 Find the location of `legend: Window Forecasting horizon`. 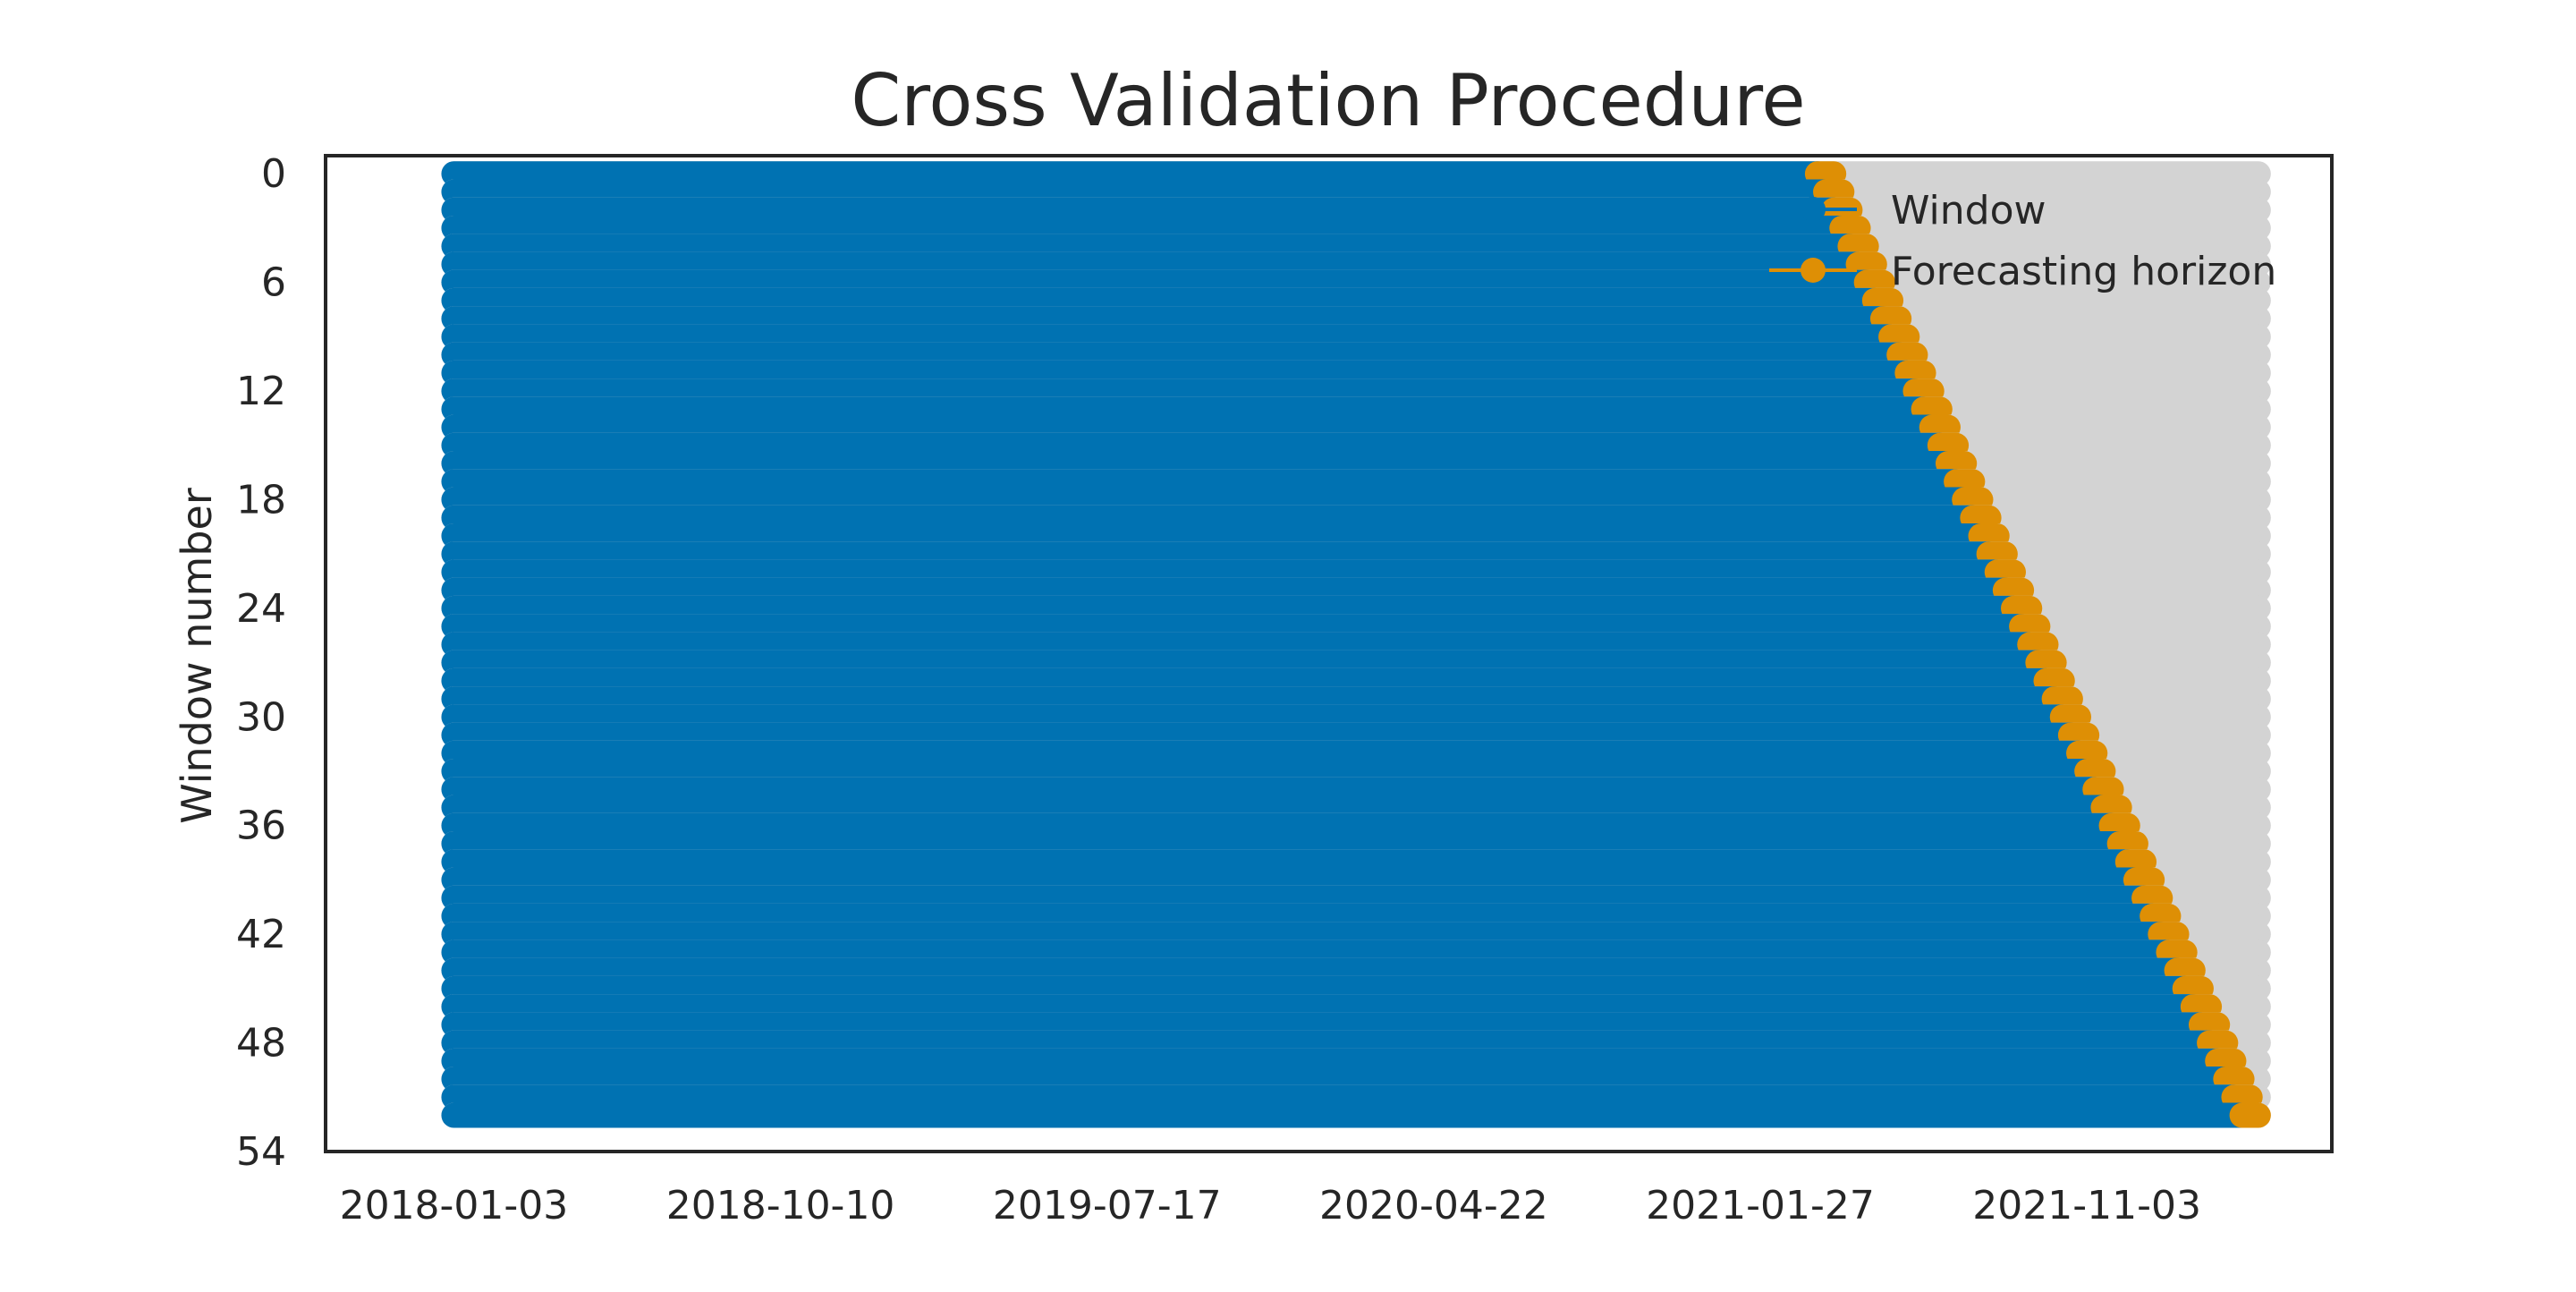

legend: Window Forecasting horizon is located at coordinates (2022, 241).